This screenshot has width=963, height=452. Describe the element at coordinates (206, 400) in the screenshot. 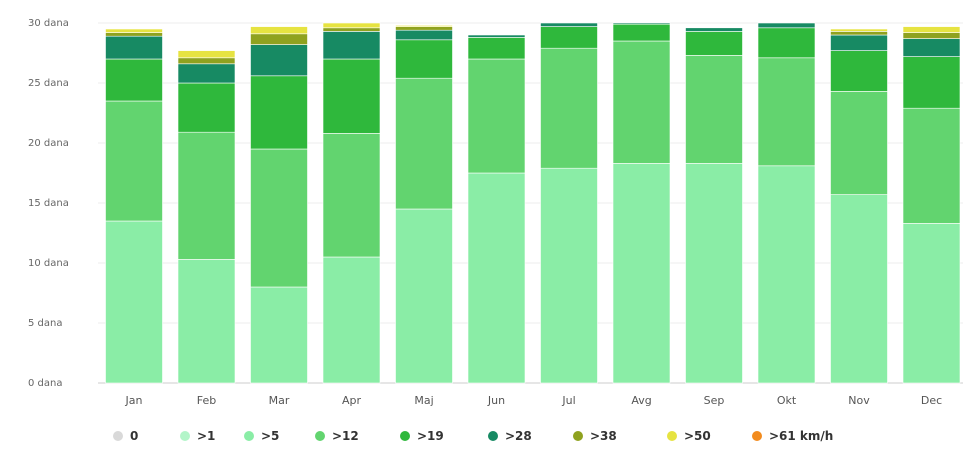

I see `x-tick-label: Feb` at that location.